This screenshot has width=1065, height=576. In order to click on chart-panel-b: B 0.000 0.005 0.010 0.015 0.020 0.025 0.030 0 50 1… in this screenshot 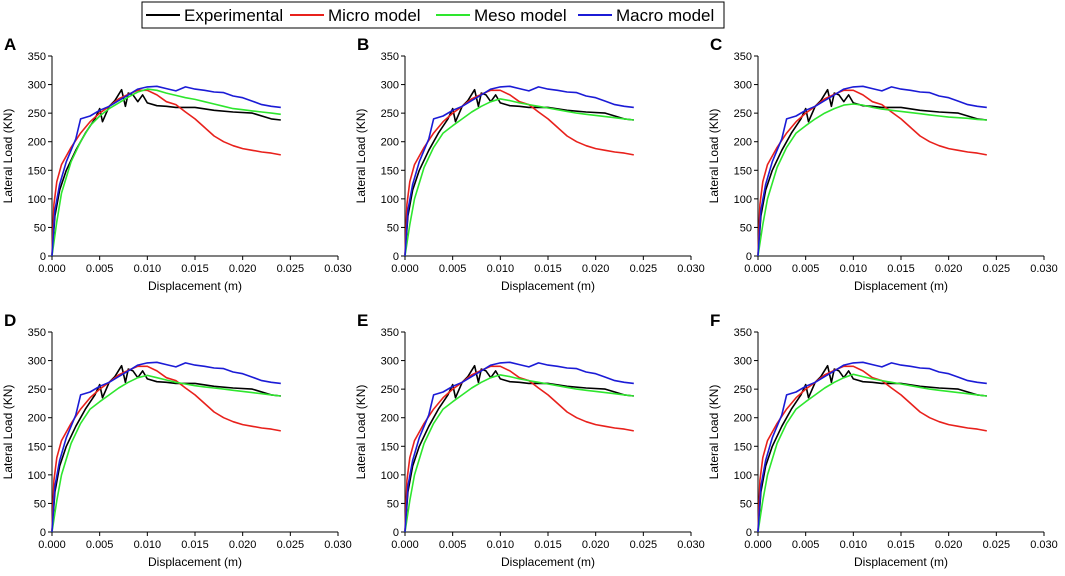, I will do `click(529, 164)`.